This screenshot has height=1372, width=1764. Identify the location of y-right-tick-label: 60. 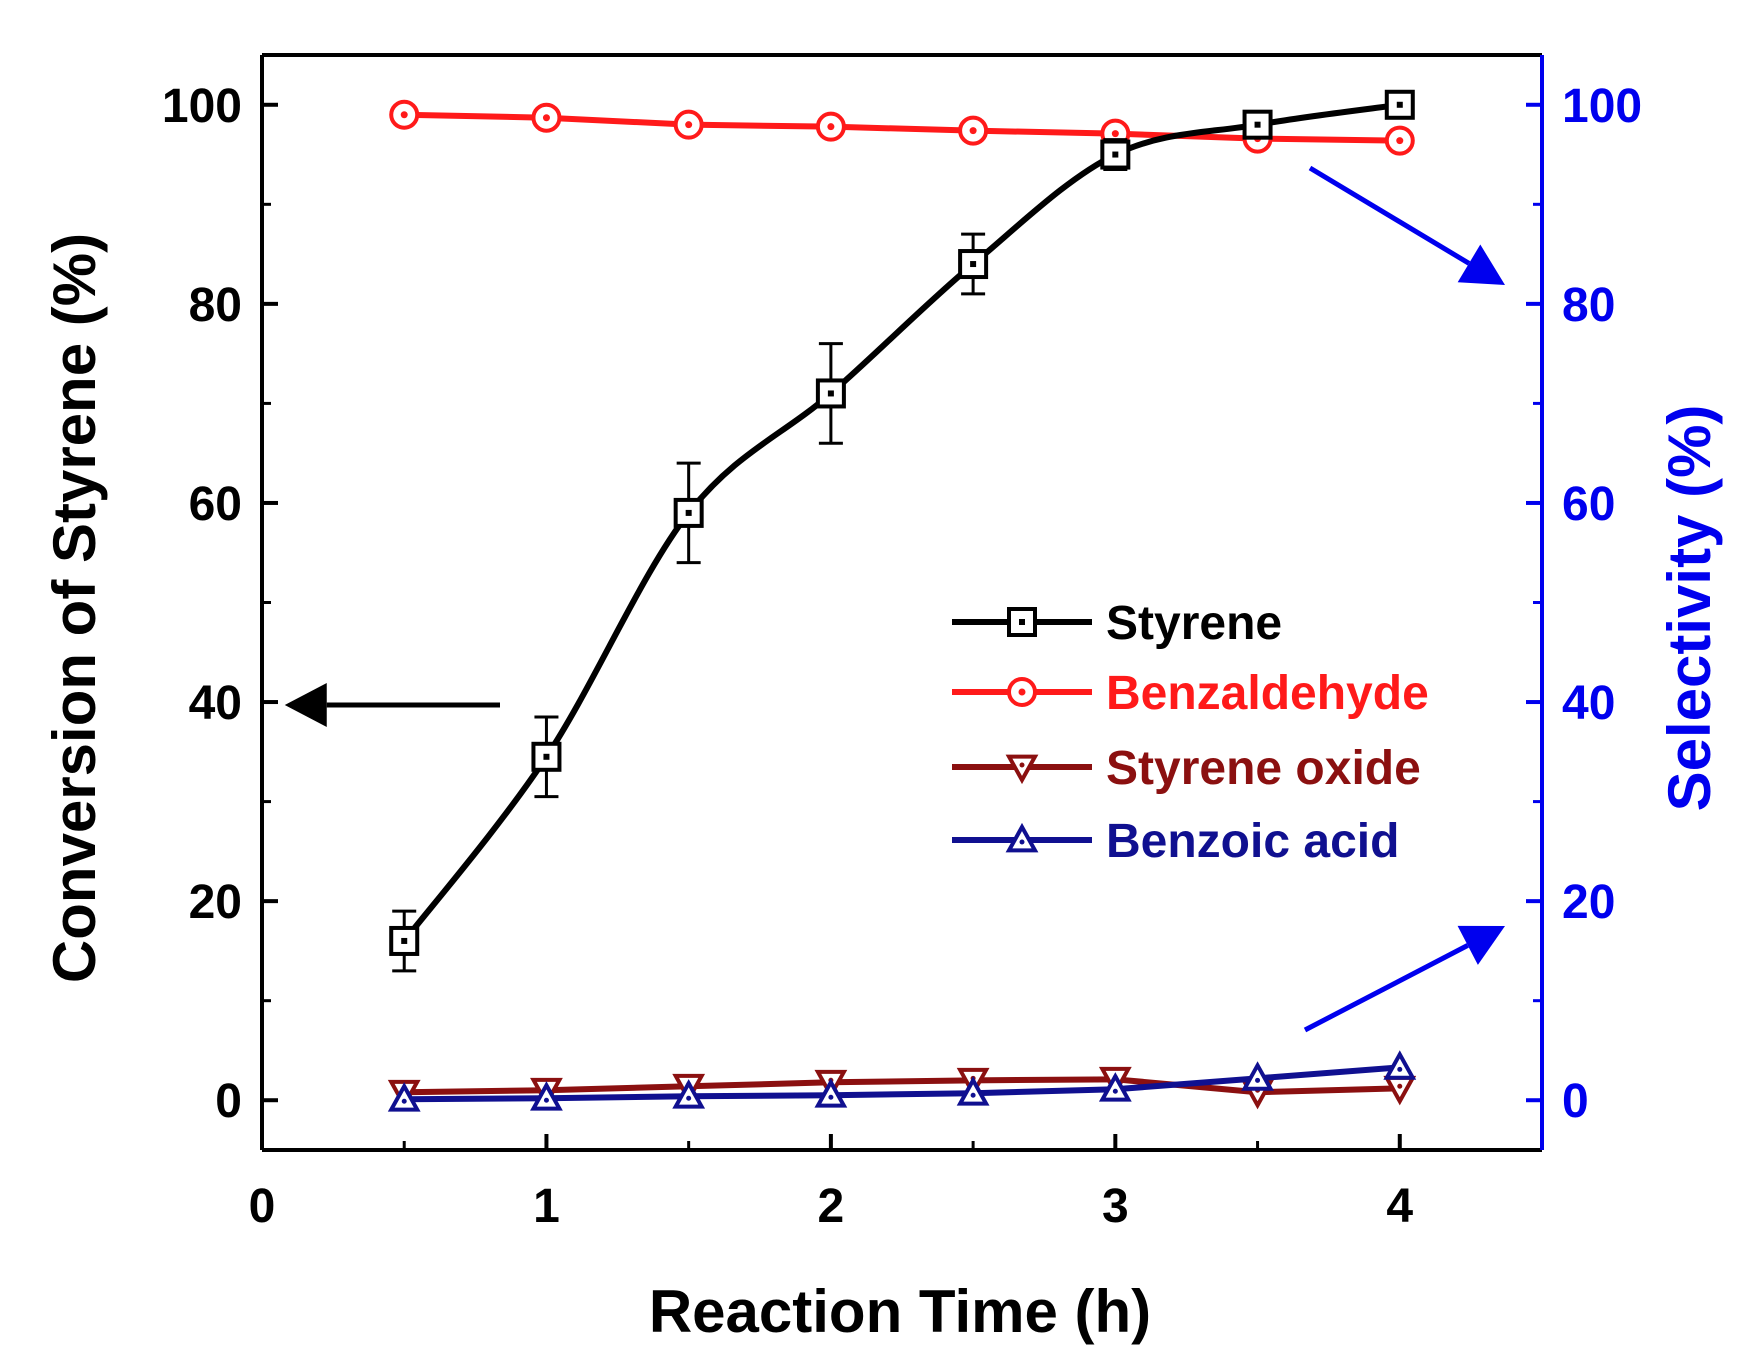
(1588, 504).